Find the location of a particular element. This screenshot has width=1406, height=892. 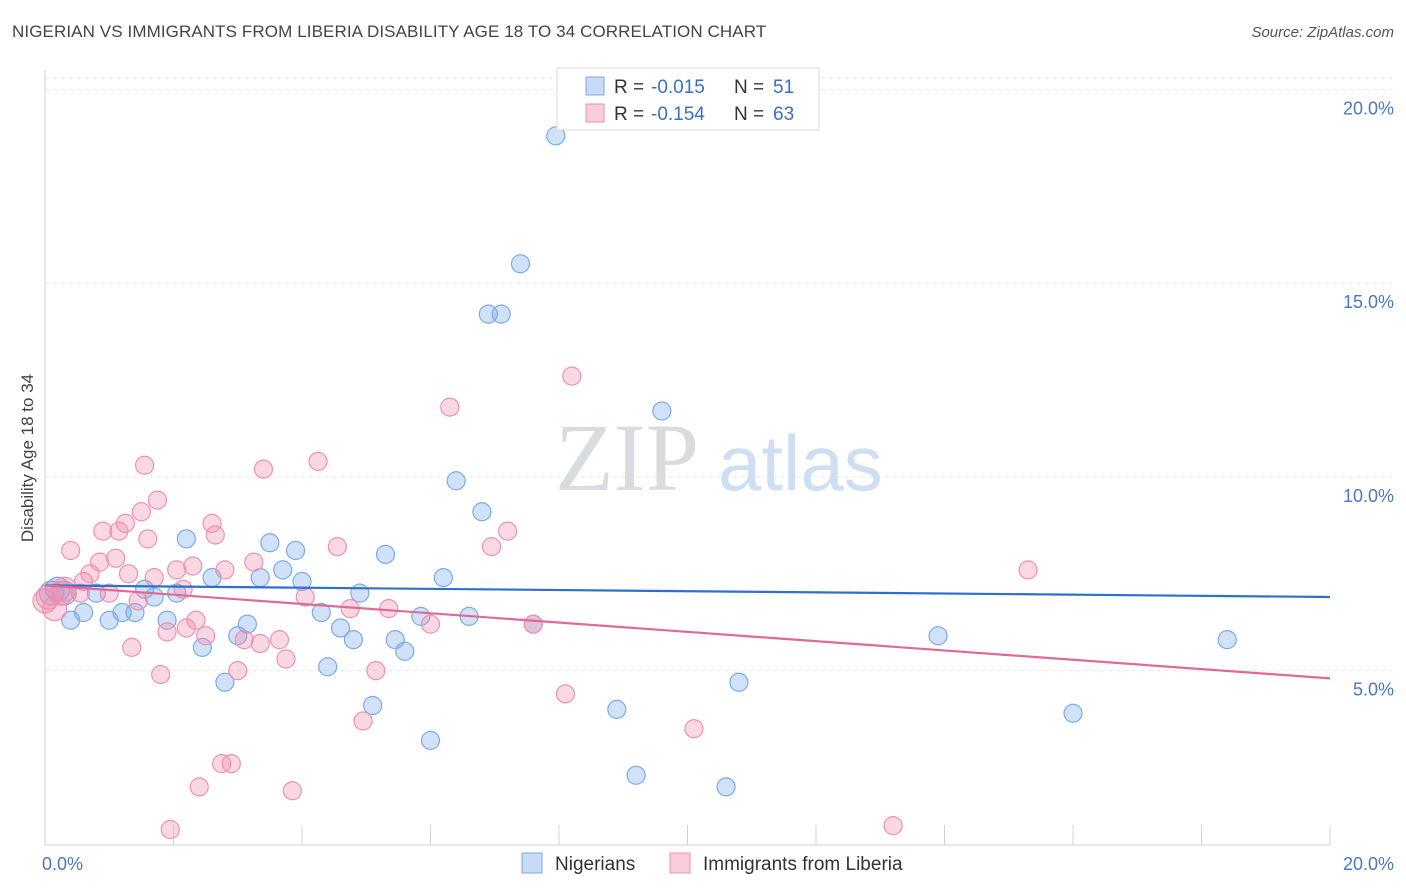

x-tick-label-max: 20.0% is located at coordinates (1368, 864).